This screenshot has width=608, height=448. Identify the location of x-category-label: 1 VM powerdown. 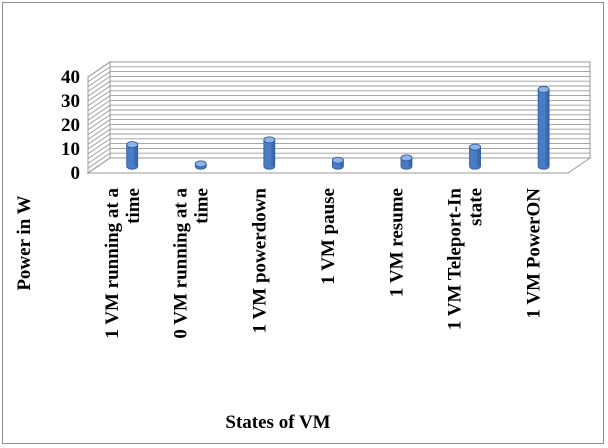
(259, 261).